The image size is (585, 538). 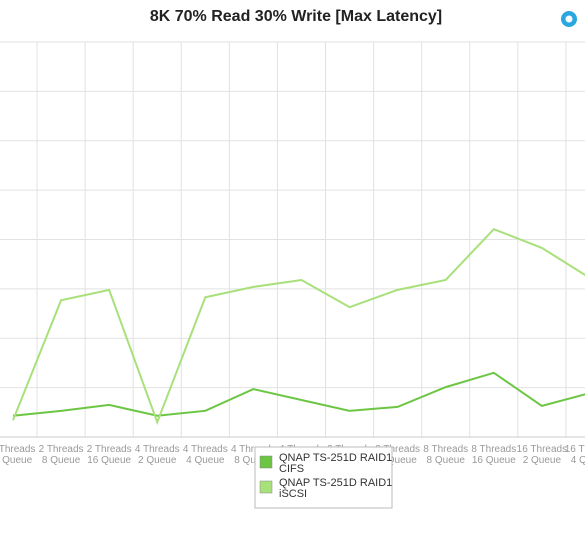 What do you see at coordinates (293, 494) in the screenshot?
I see `legend-label-line: iSCSI` at bounding box center [293, 494].